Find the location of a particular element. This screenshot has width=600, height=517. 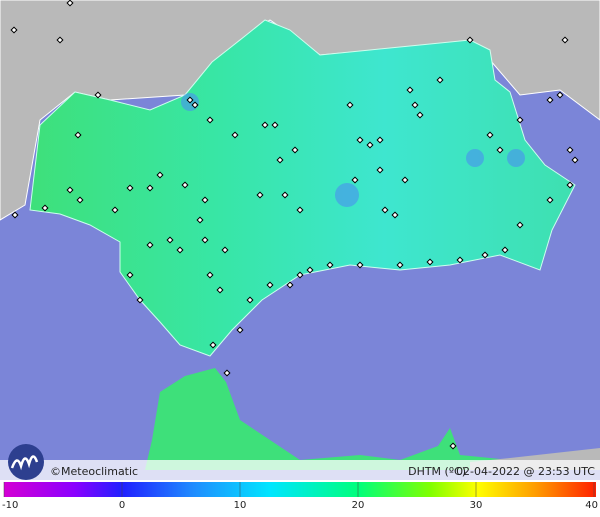

color-scale-ticks: -10 0 10 20 30 40 is located at coordinates (300, 496).